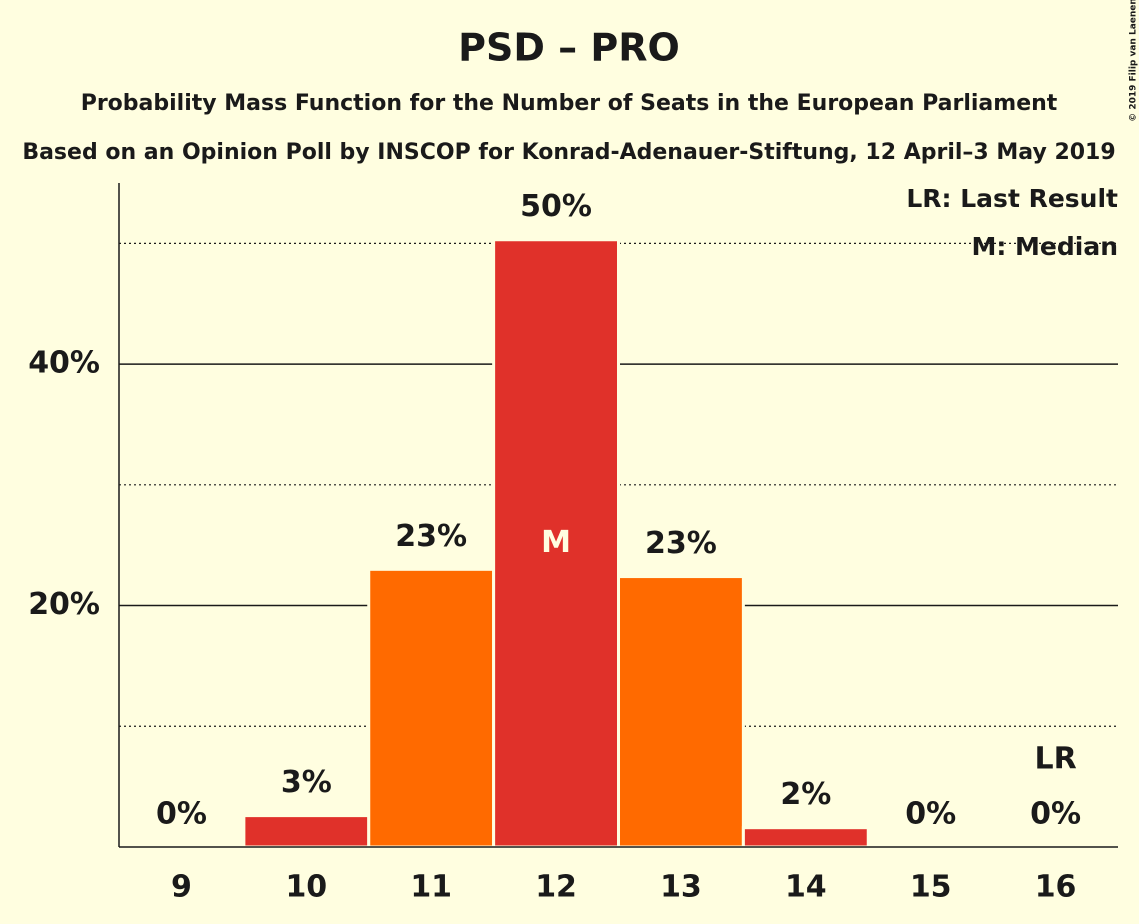 Image resolution: width=1139 pixels, height=924 pixels. Describe the element at coordinates (1012, 198) in the screenshot. I see `legend-entry: LR: Last Result` at that location.